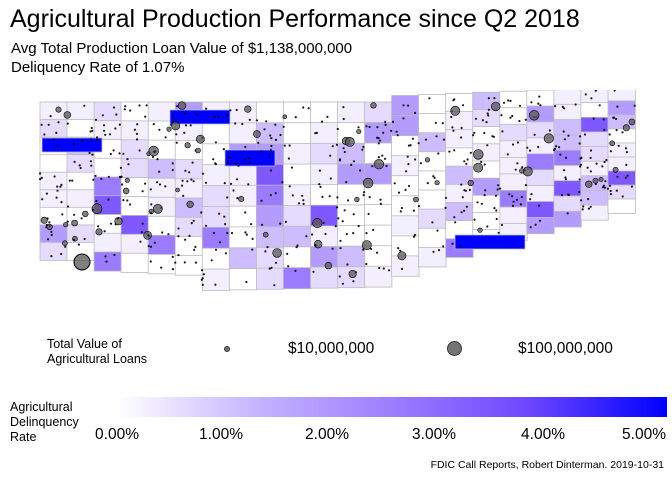 This screenshot has width=672, height=480. What do you see at coordinates (250, 158) in the screenshot?
I see `county-polygon-high` at bounding box center [250, 158].